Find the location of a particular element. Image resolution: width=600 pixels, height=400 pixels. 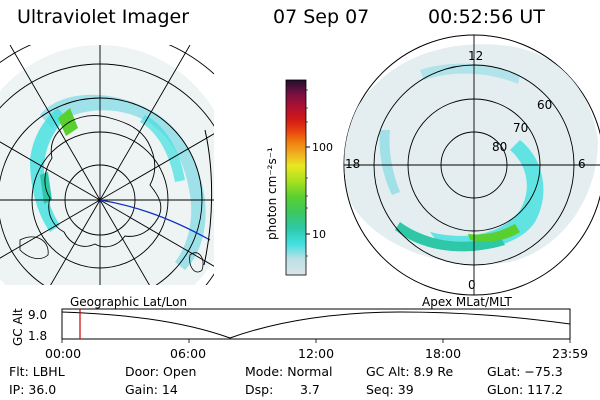

altitude-xtick-3: 18:00 is located at coordinates (443, 353).